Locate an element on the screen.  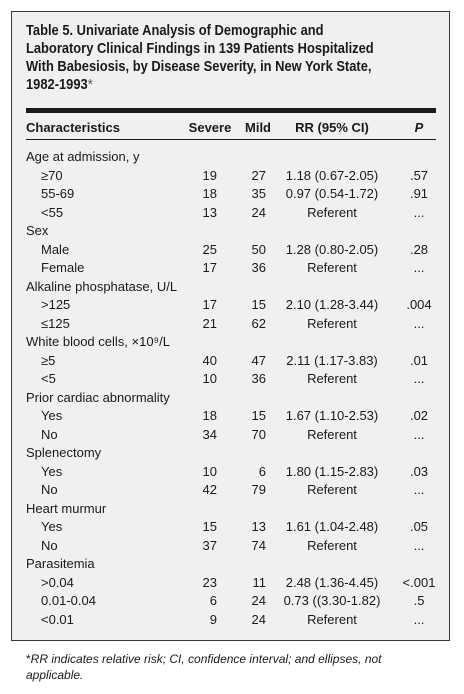
row-label: 0.01-0.04 is located at coordinates (68, 600).